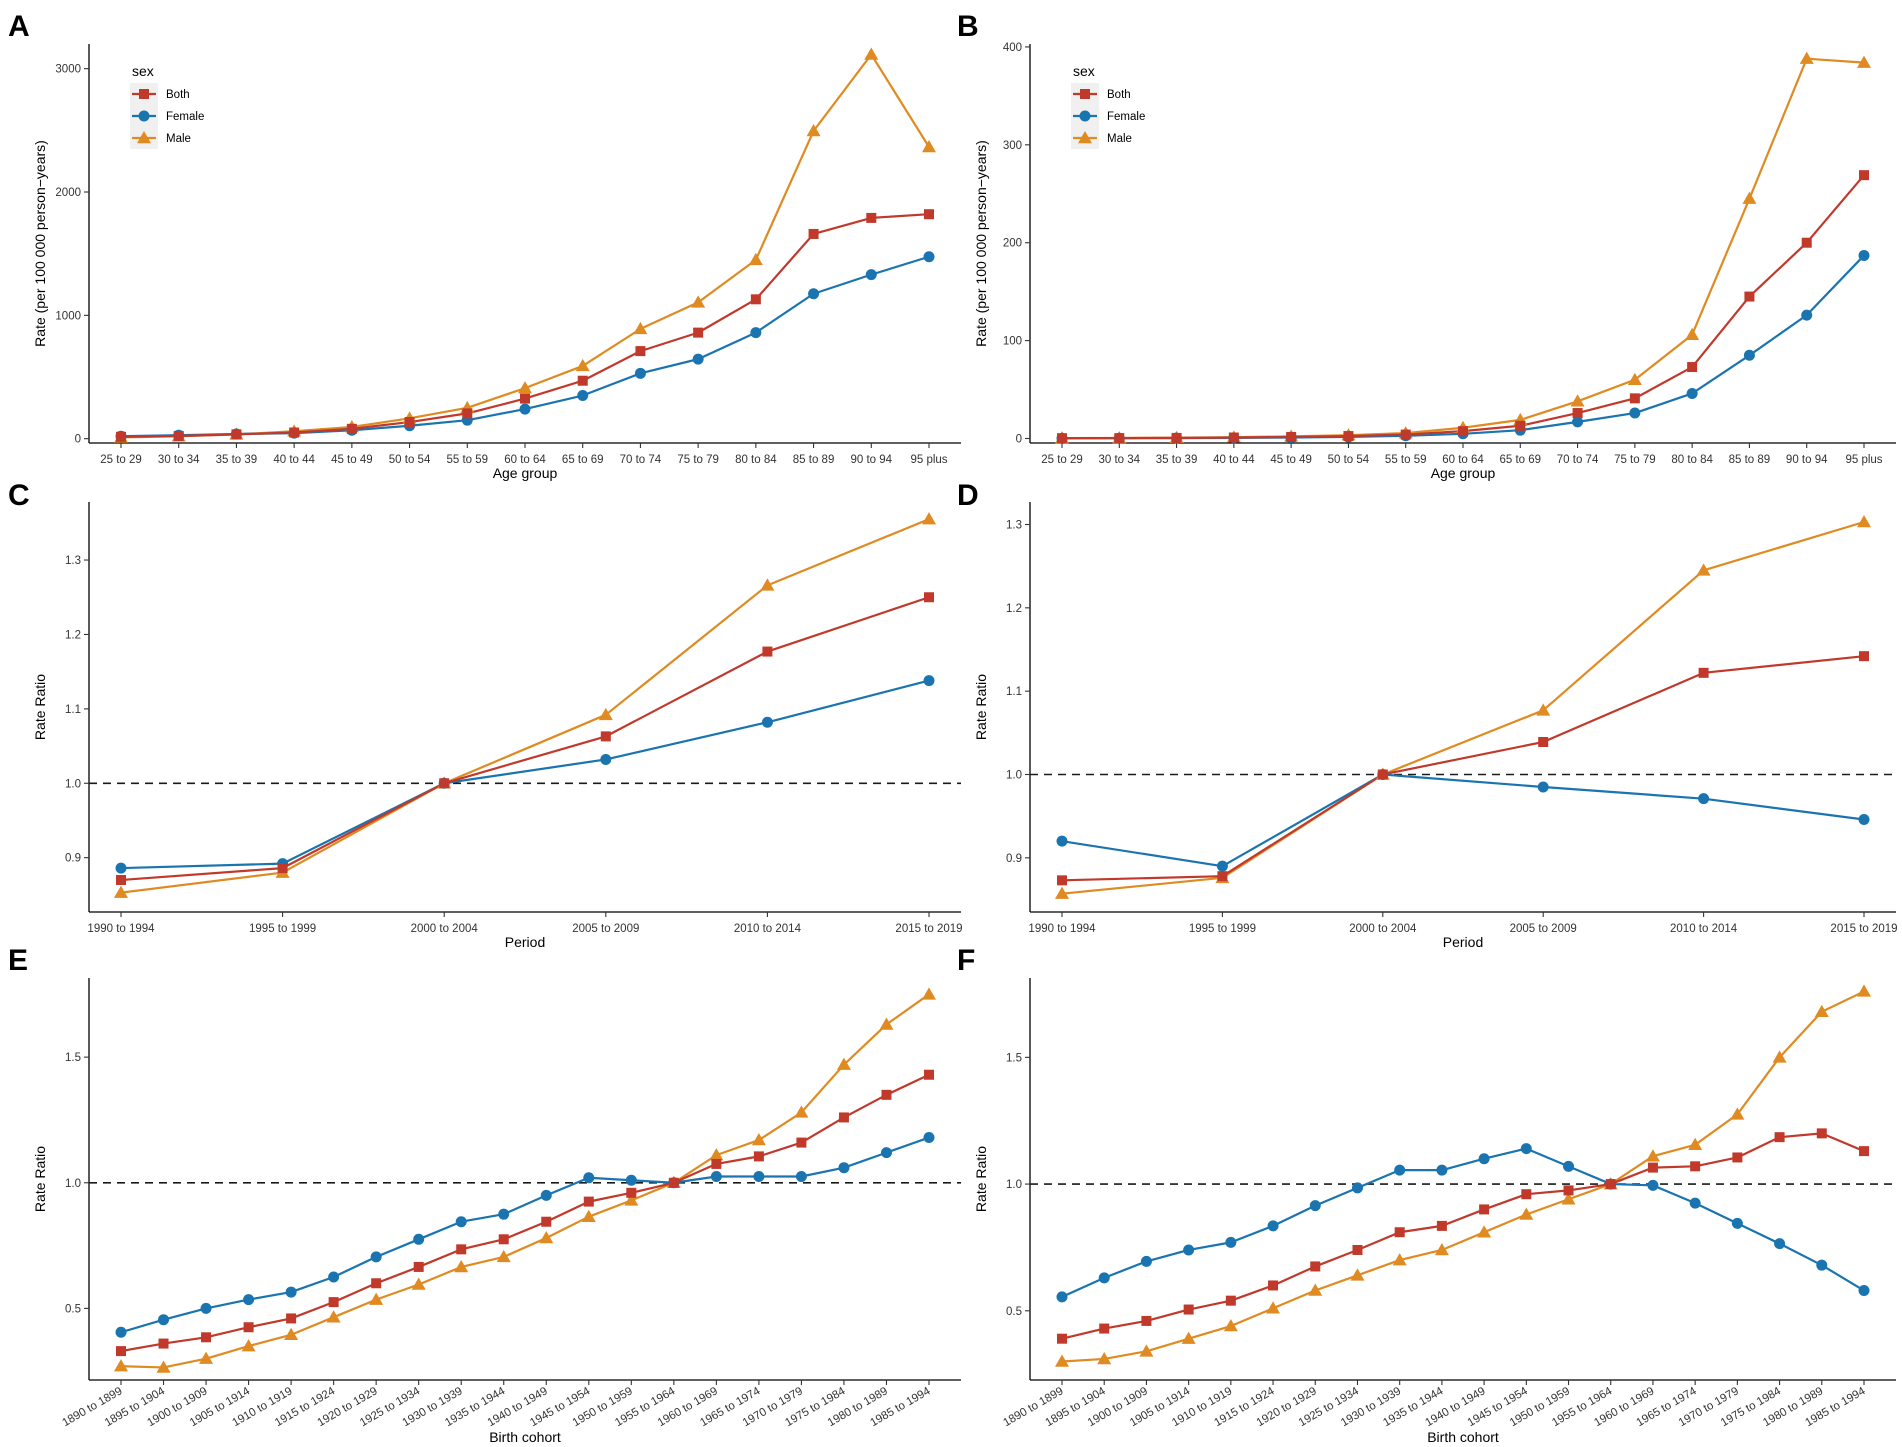 This screenshot has width=1902, height=1447. What do you see at coordinates (966, 960) in the screenshot?
I see `panel-letter: F` at bounding box center [966, 960].